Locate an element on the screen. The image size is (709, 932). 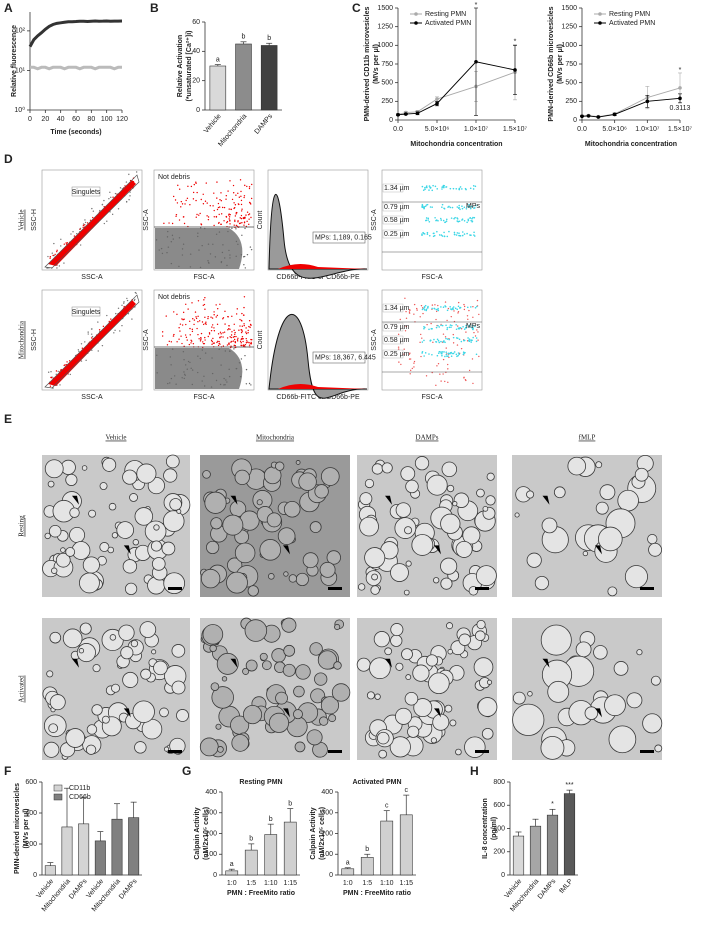
histogram is located at coordinates (318, 356).